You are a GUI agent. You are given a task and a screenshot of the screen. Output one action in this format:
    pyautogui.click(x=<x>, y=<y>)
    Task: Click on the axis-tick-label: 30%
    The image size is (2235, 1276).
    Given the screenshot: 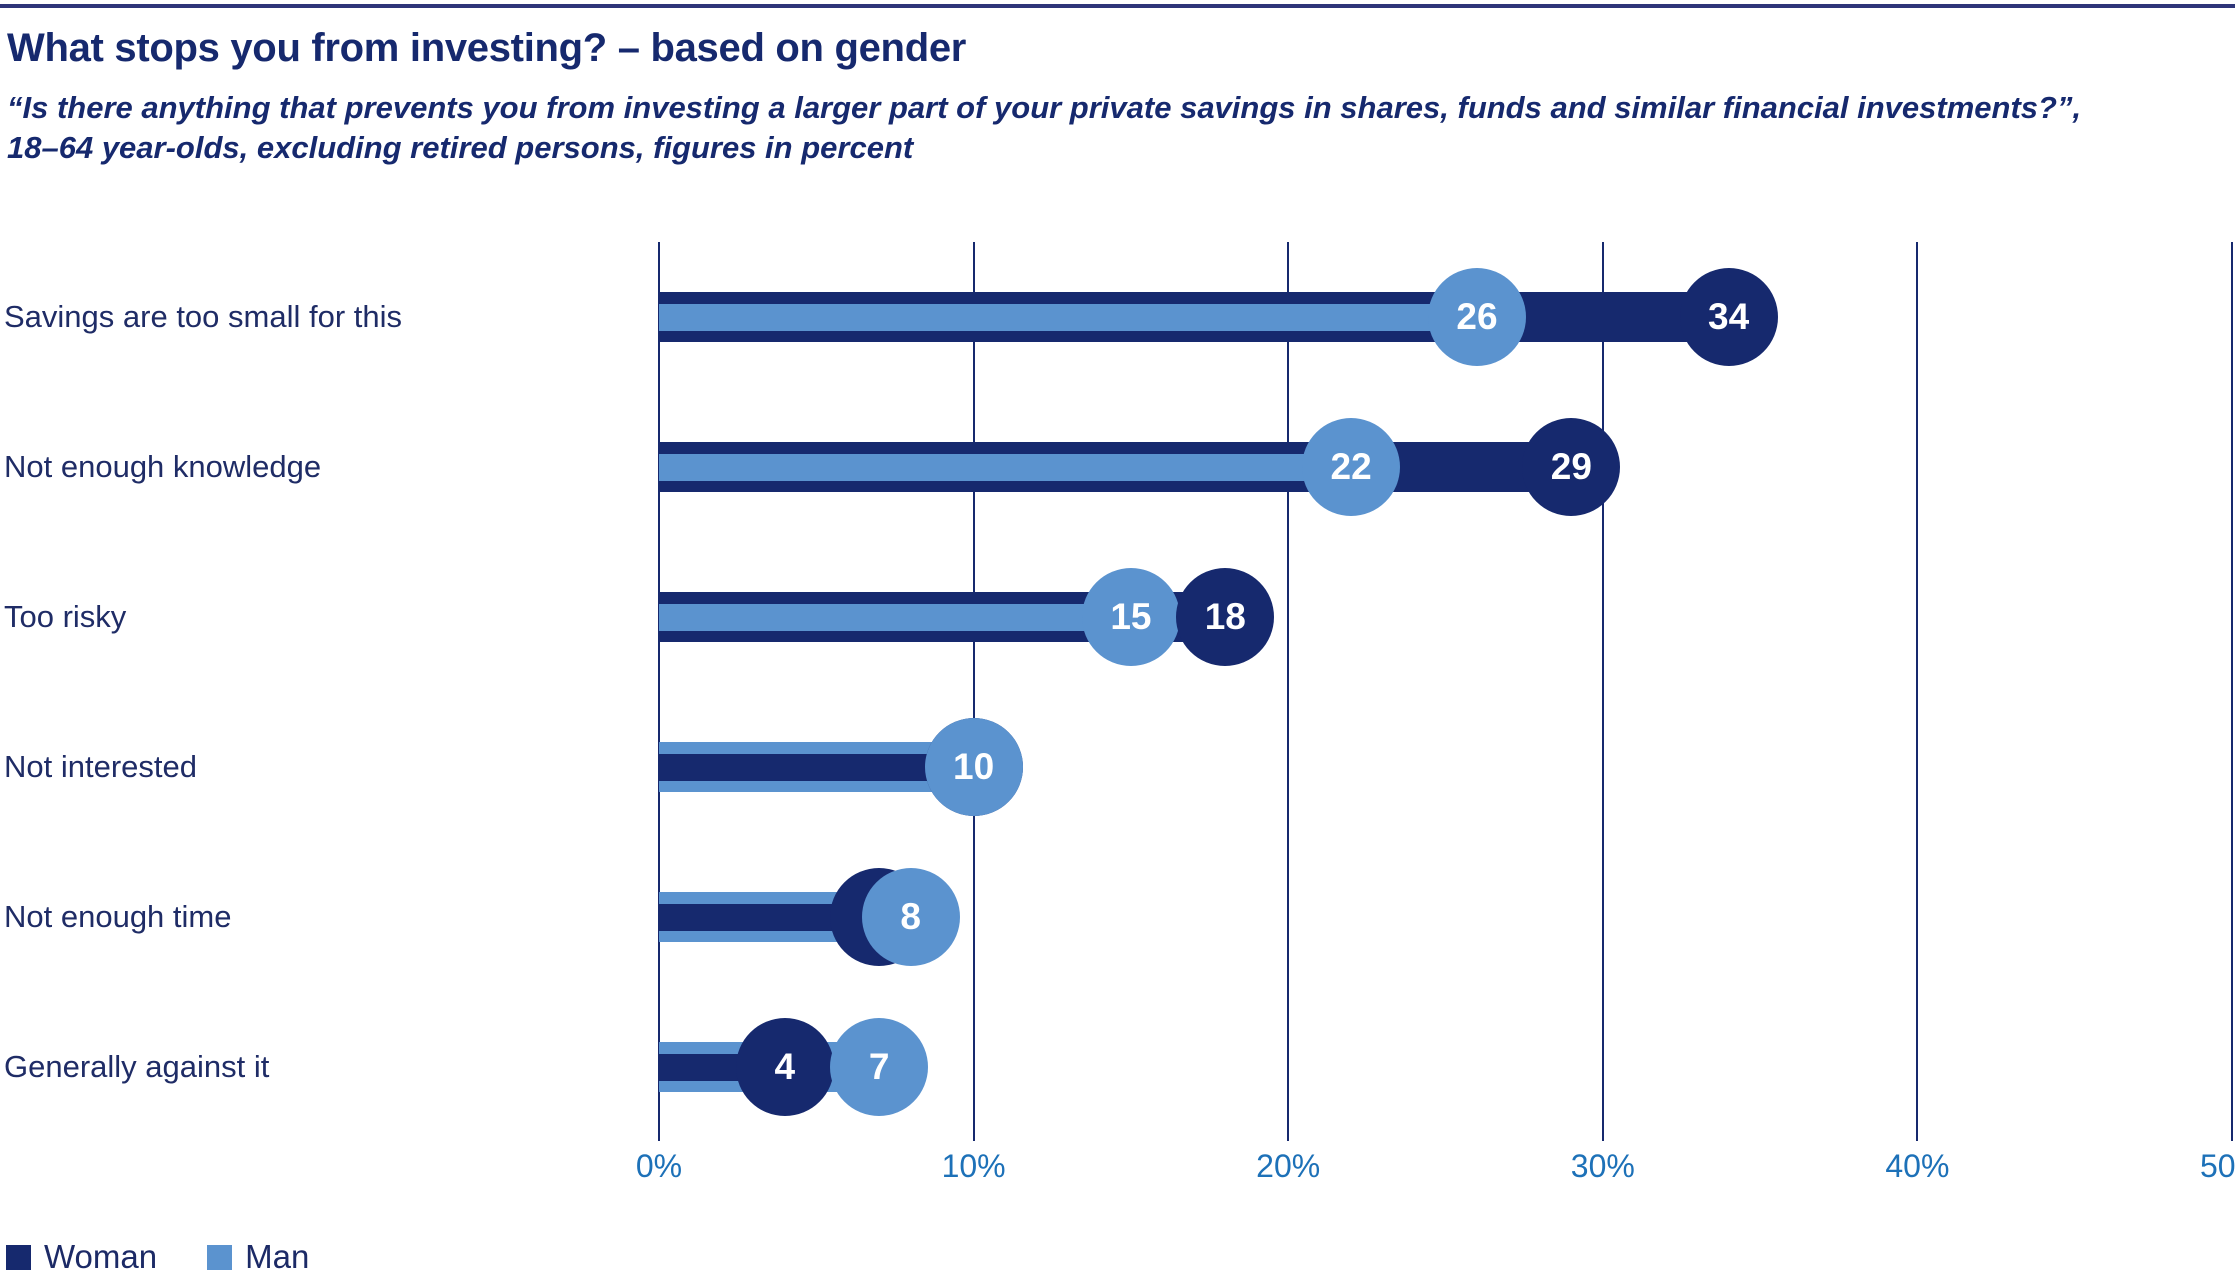 What is the action you would take?
    pyautogui.click(x=1602, y=1166)
    